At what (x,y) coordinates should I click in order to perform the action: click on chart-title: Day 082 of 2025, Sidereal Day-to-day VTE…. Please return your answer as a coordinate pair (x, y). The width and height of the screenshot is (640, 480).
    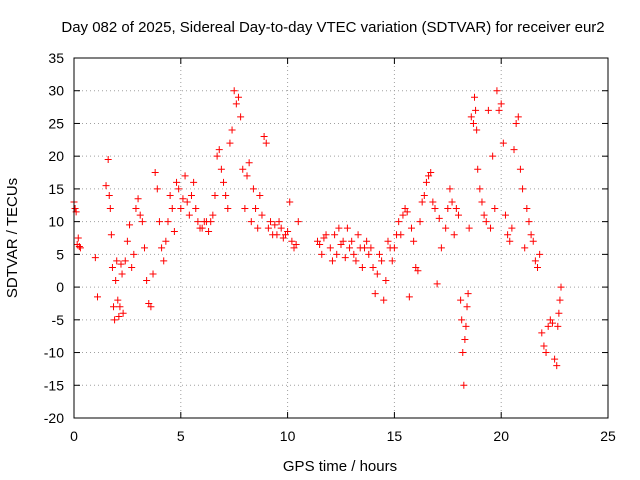
    Looking at the image, I should click on (332, 27).